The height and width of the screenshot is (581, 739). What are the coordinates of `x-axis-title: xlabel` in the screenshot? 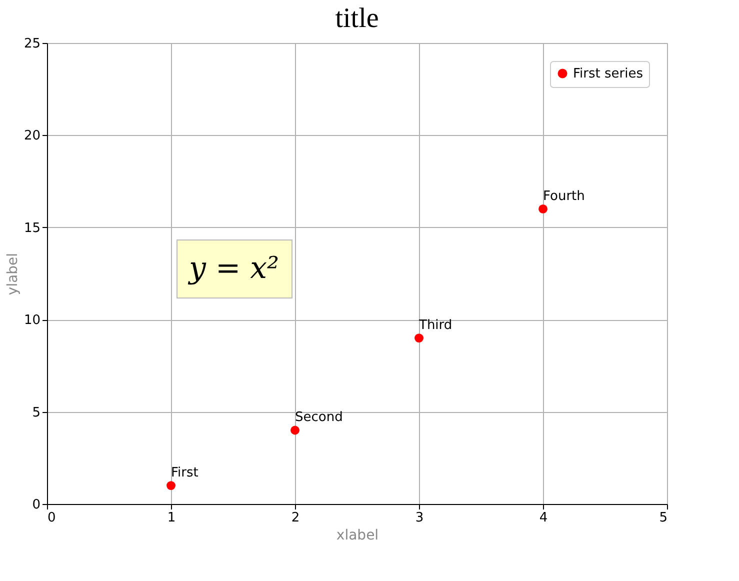 It's located at (357, 536).